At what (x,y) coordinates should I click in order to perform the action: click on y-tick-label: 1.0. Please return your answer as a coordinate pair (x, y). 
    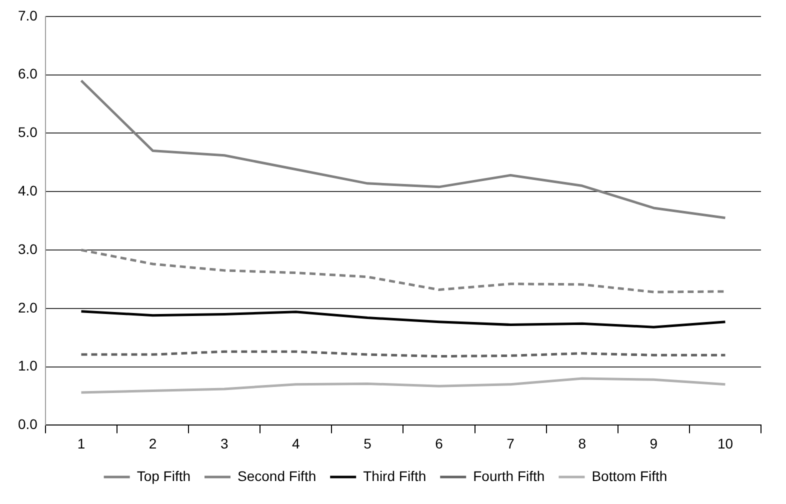
    Looking at the image, I should click on (28, 366).